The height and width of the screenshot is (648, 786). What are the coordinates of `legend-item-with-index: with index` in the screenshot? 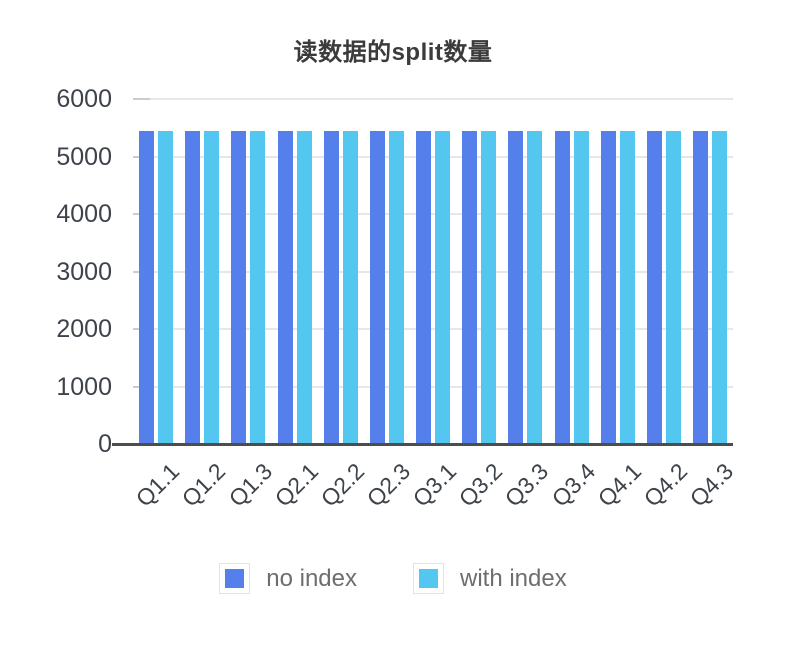 It's located at (490, 578).